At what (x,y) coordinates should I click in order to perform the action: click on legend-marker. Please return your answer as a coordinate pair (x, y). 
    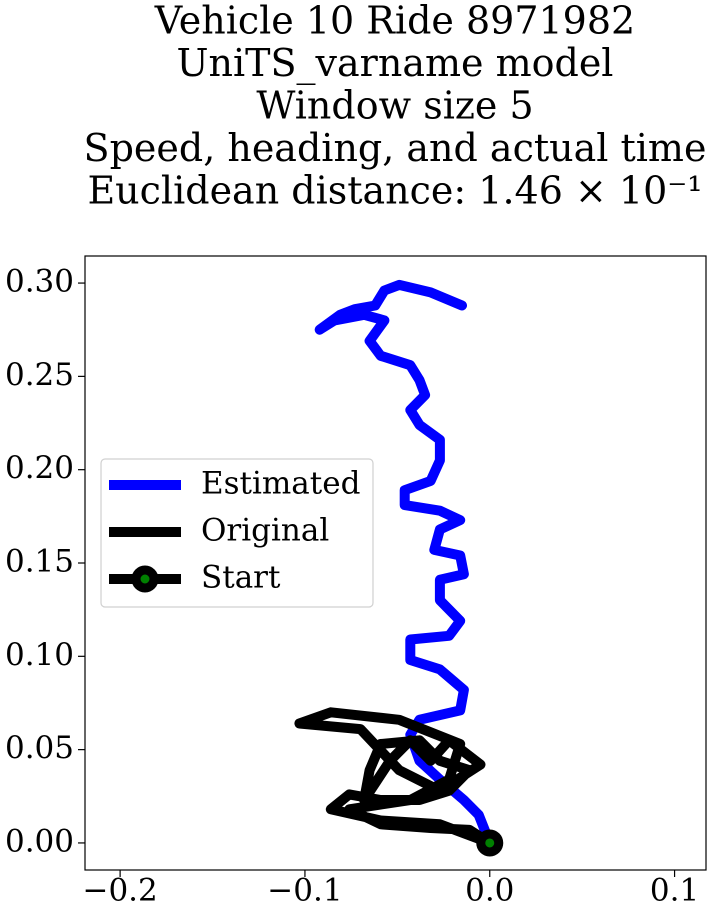
    Looking at the image, I should click on (145, 579).